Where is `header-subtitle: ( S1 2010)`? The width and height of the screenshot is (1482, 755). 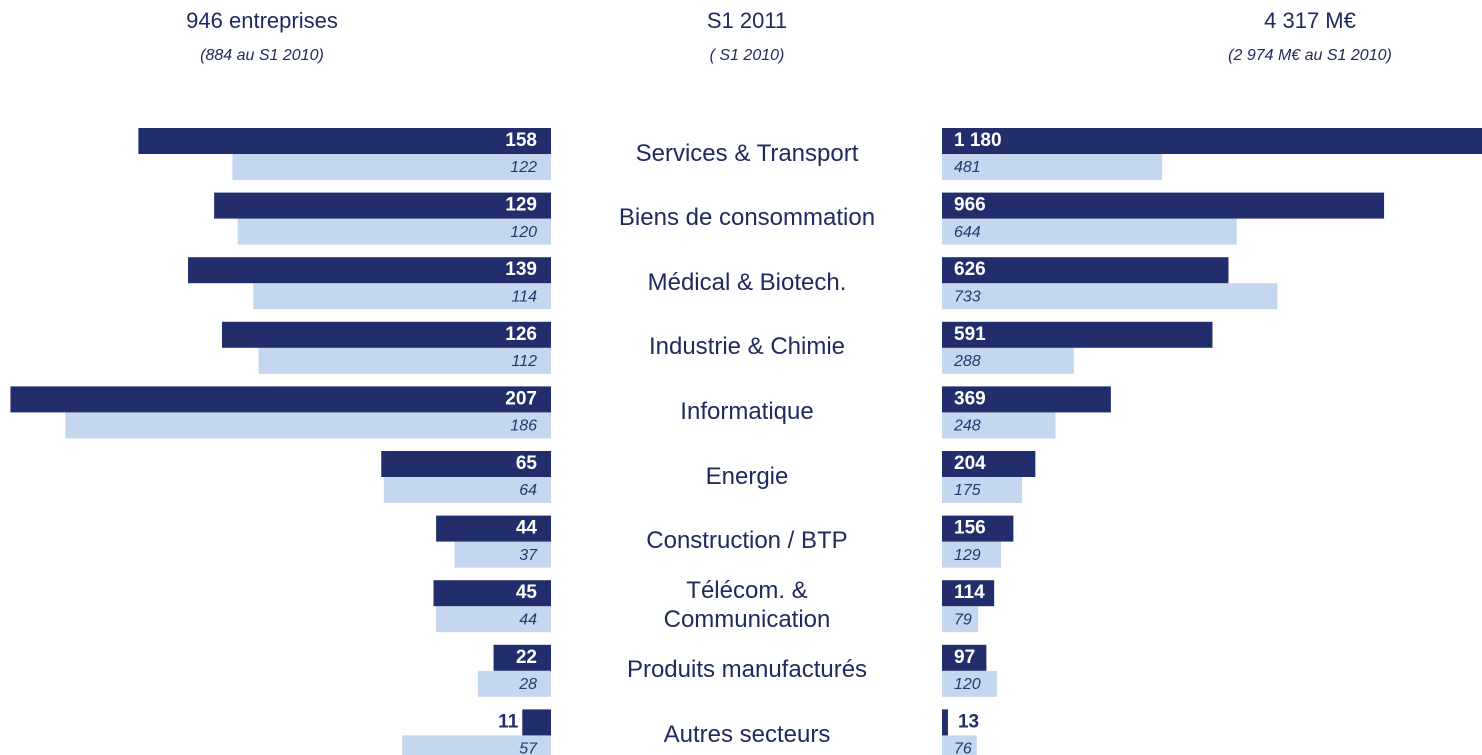
header-subtitle: ( S1 2010) is located at coordinates (747, 55).